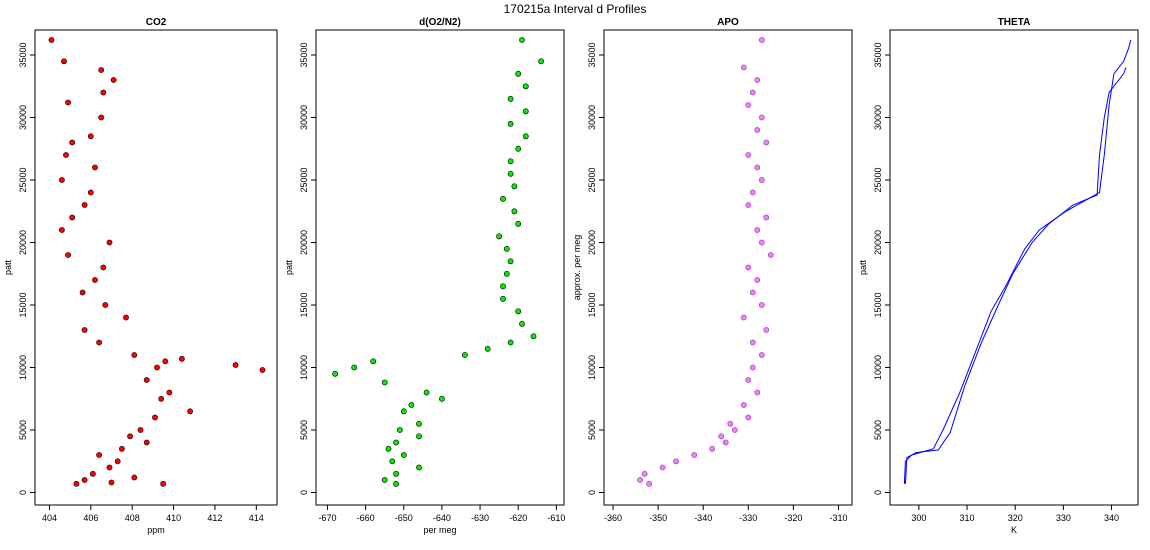 The height and width of the screenshot is (550, 1150). What do you see at coordinates (592, 430) in the screenshot?
I see `y-tick-label: 5000` at bounding box center [592, 430].